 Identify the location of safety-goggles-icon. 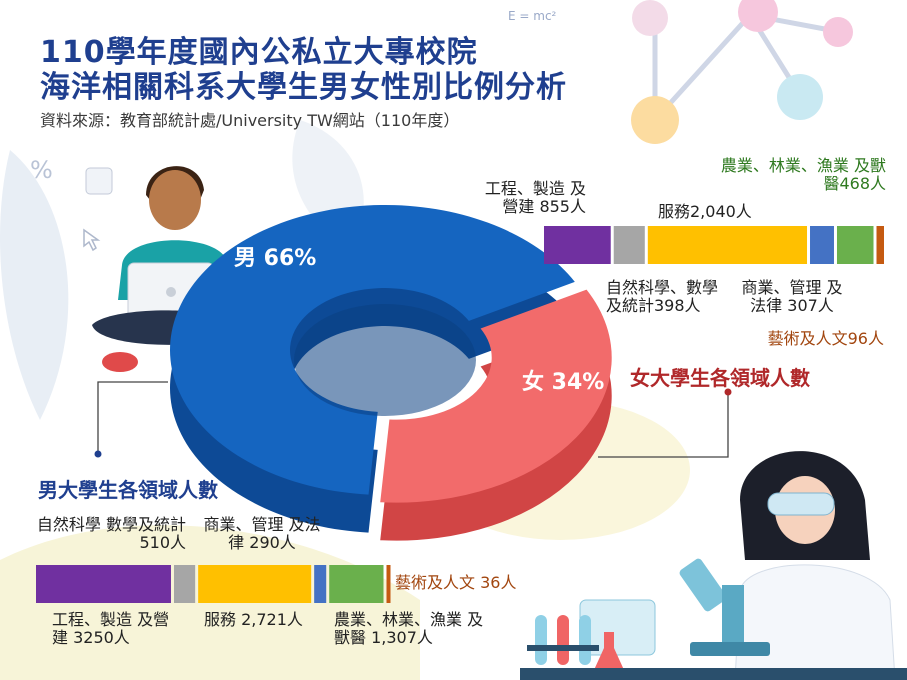
(801, 504).